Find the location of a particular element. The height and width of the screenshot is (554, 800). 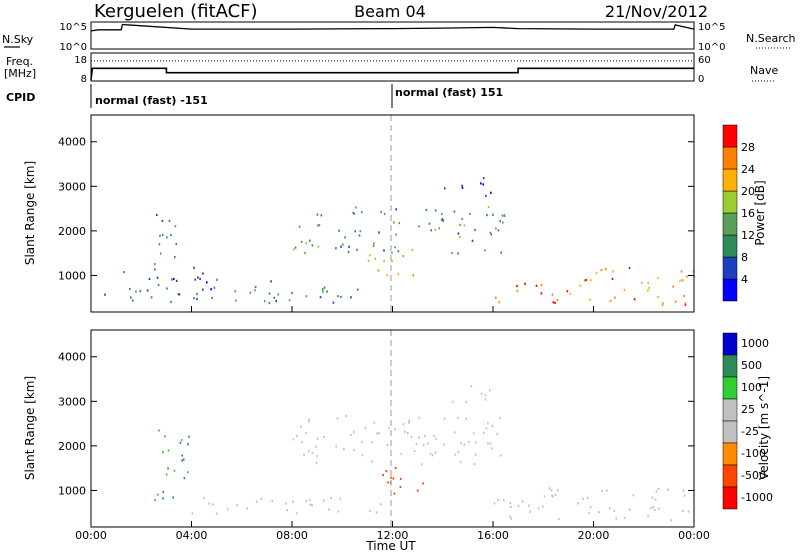

time-xlabel: Time UT is located at coordinates (390, 546).